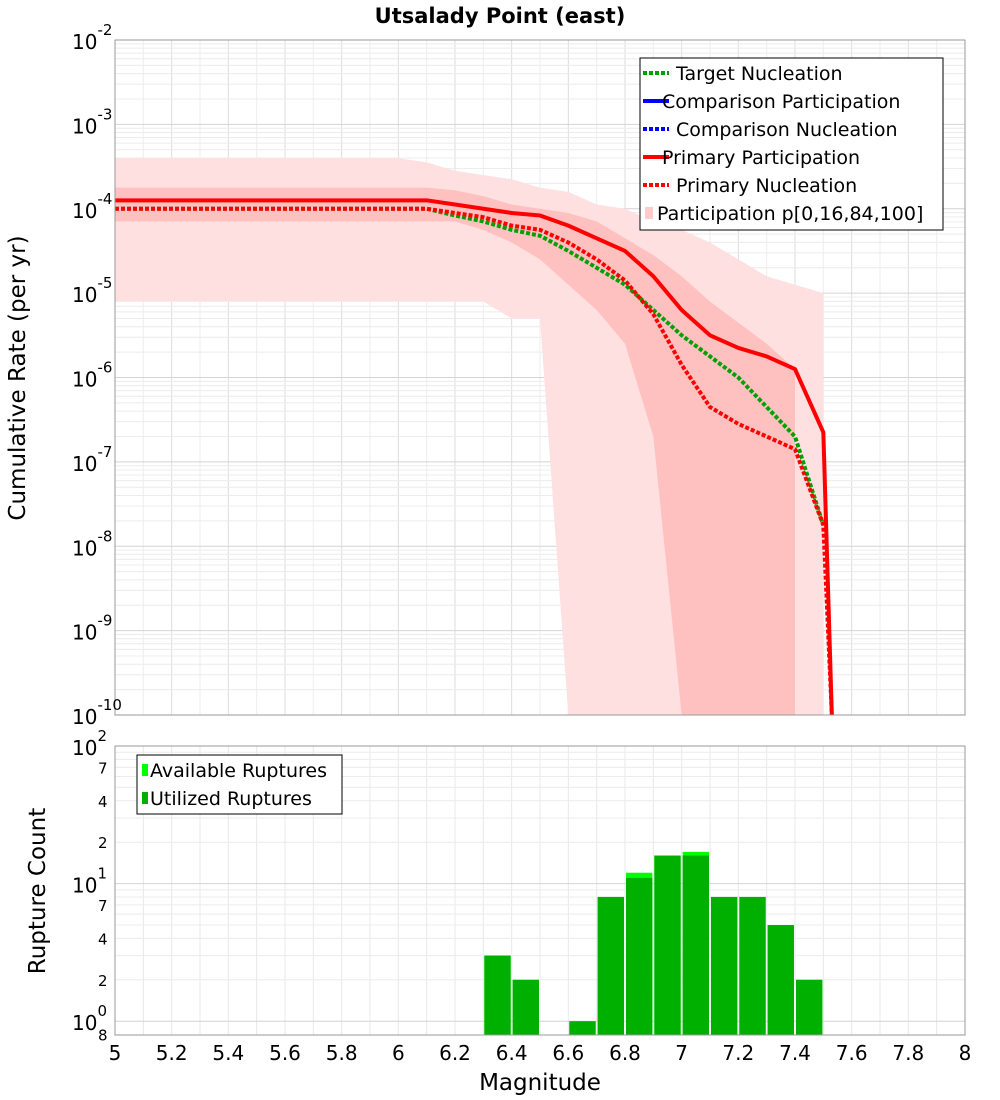 This screenshot has width=1000, height=1100. I want to click on legend-label: Participation p[0,16,84,100], so click(790, 214).